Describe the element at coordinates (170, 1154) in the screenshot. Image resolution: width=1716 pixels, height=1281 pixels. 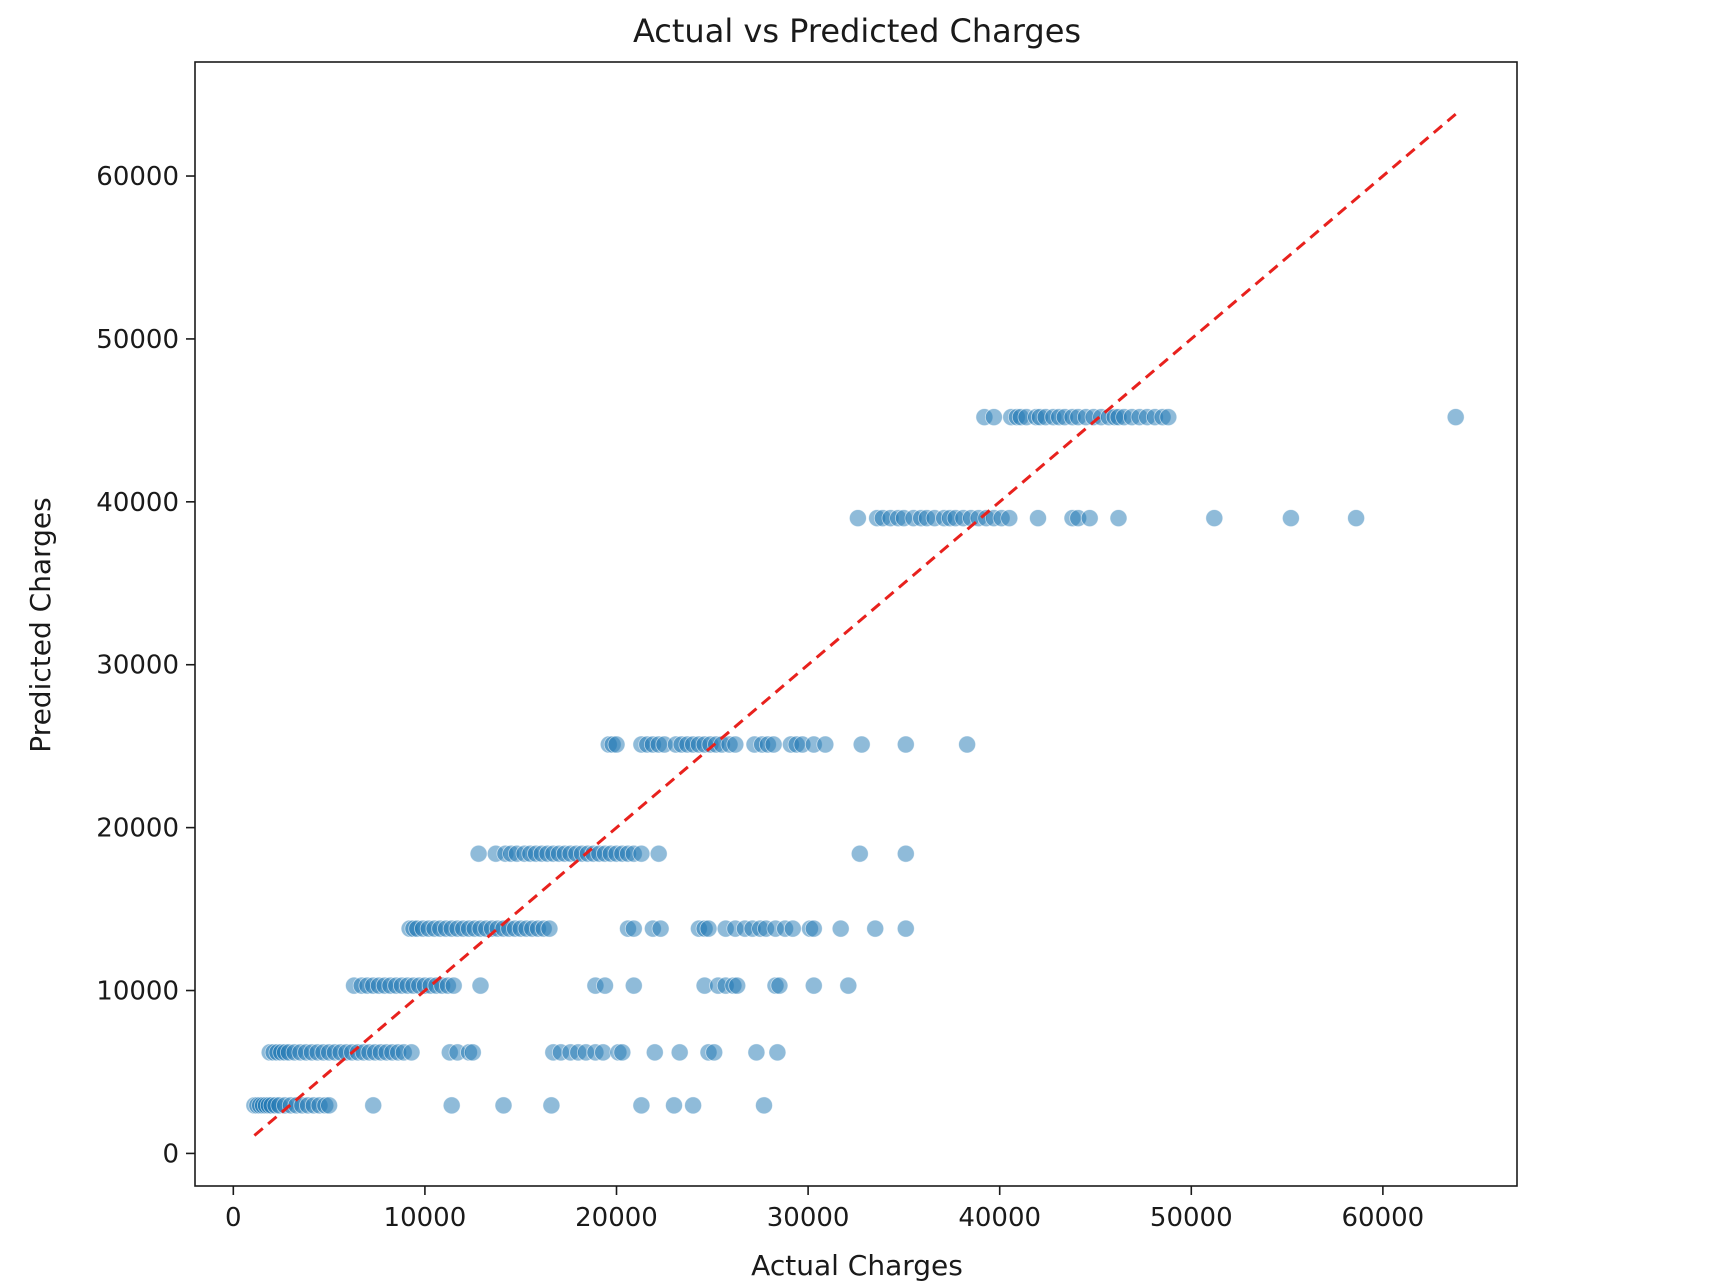
I see `y-tick-label: 0` at that location.